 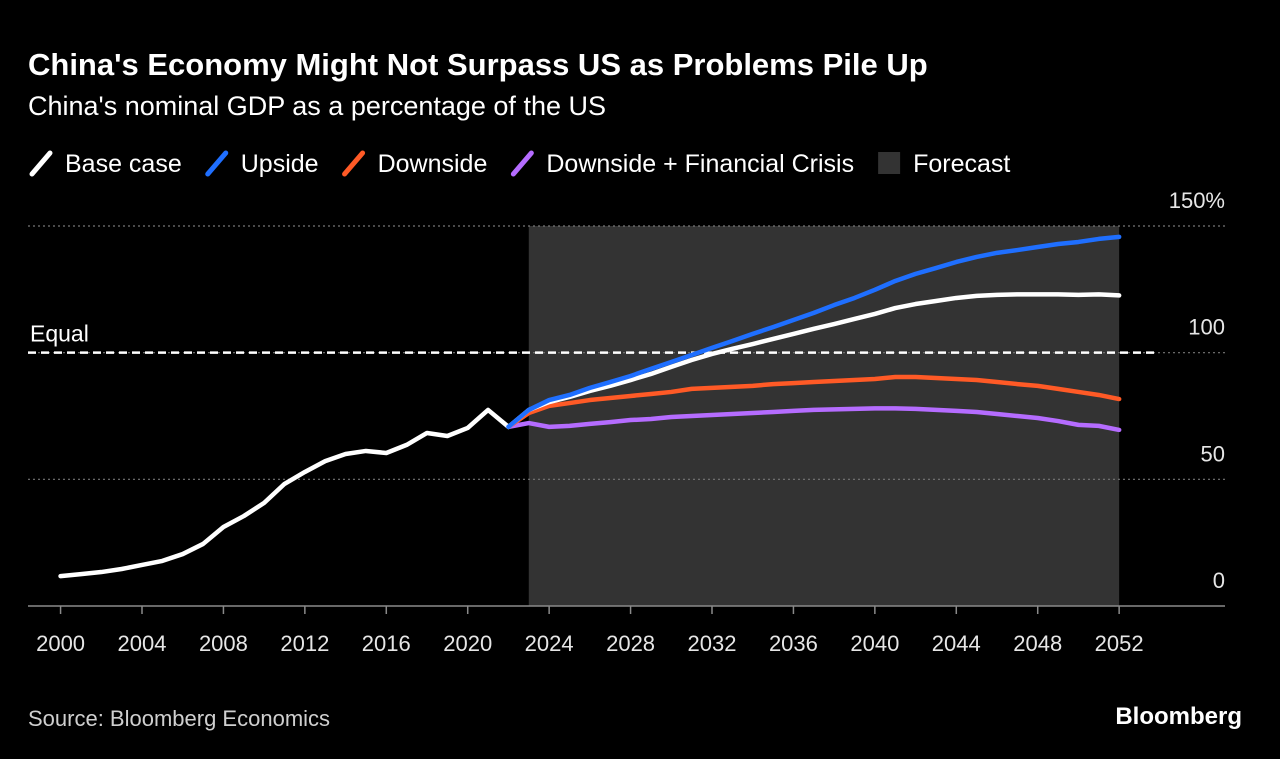 I want to click on x-tick-label: 2036, so click(x=793, y=643).